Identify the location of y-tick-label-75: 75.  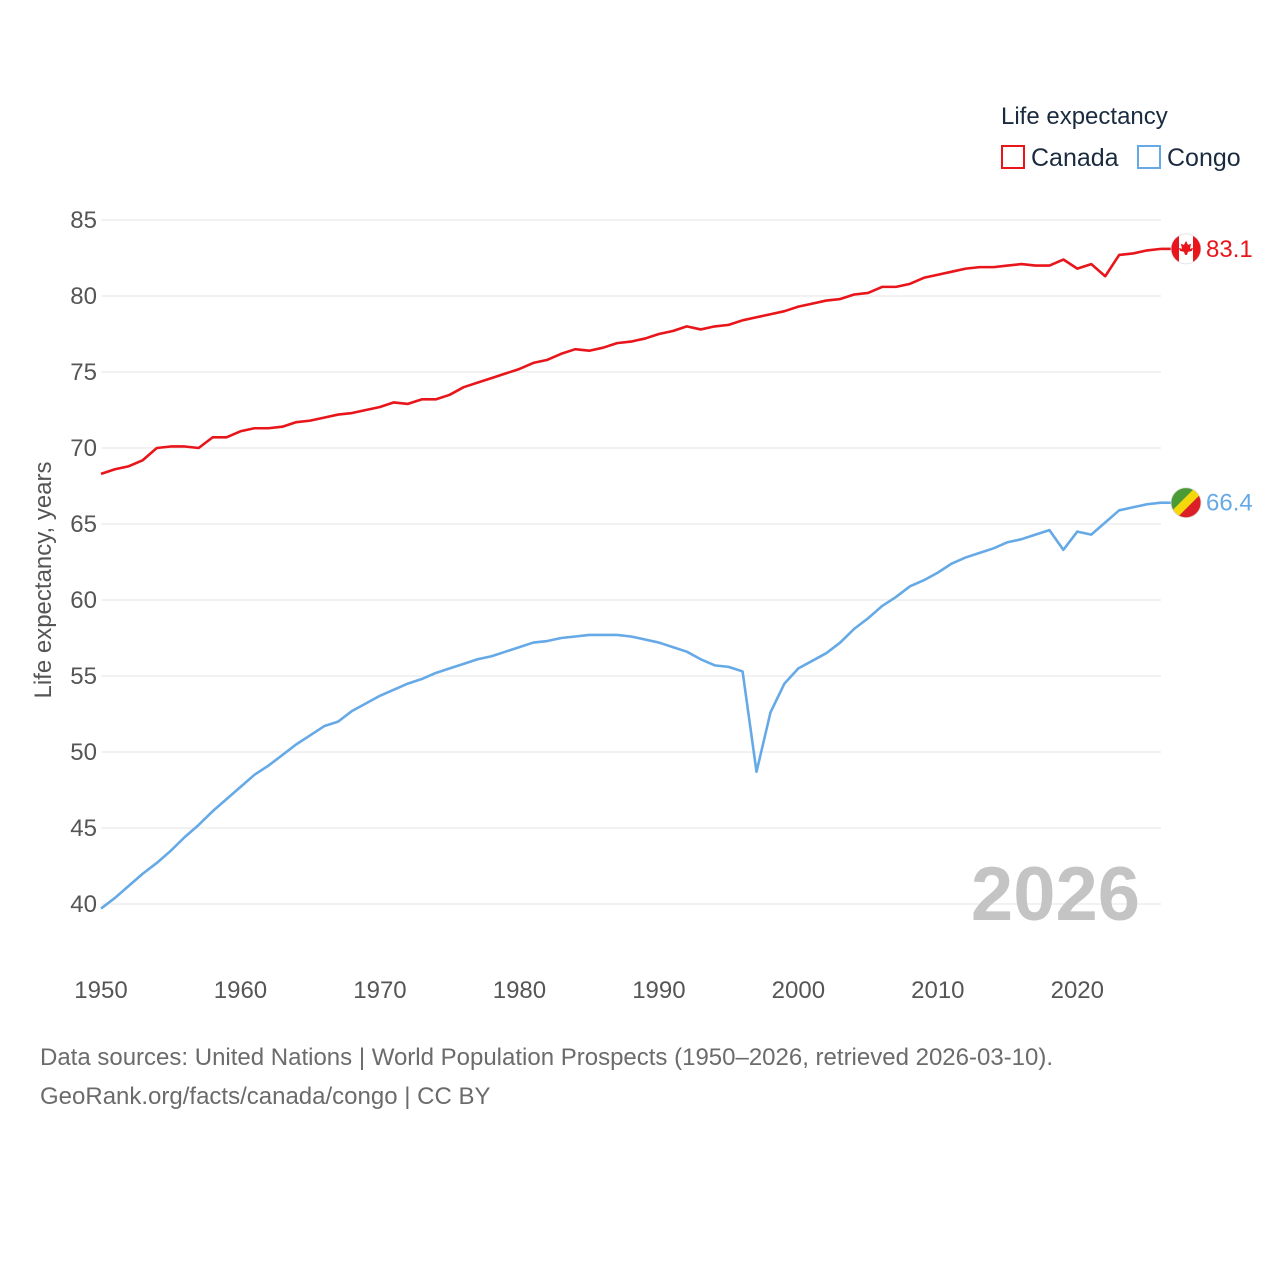
(83, 372).